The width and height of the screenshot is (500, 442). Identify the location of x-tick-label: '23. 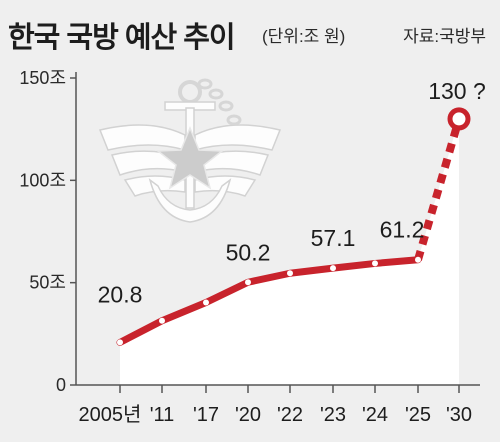
(333, 415).